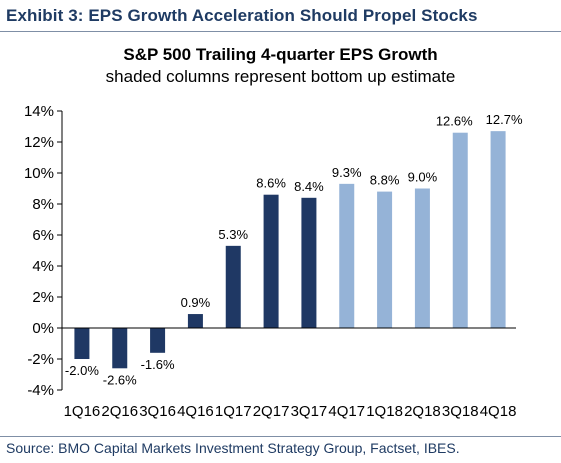  I want to click on y-tick-label: 8%, so click(43, 204).